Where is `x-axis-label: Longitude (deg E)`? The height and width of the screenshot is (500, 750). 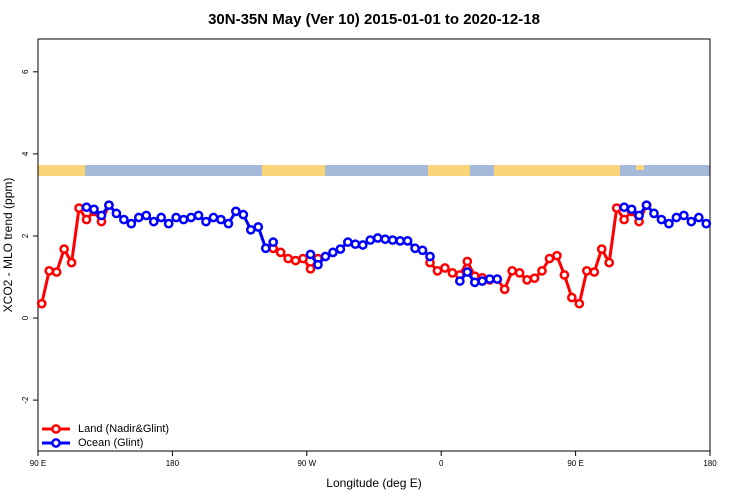 x-axis-label: Longitude (deg E) is located at coordinates (373, 483).